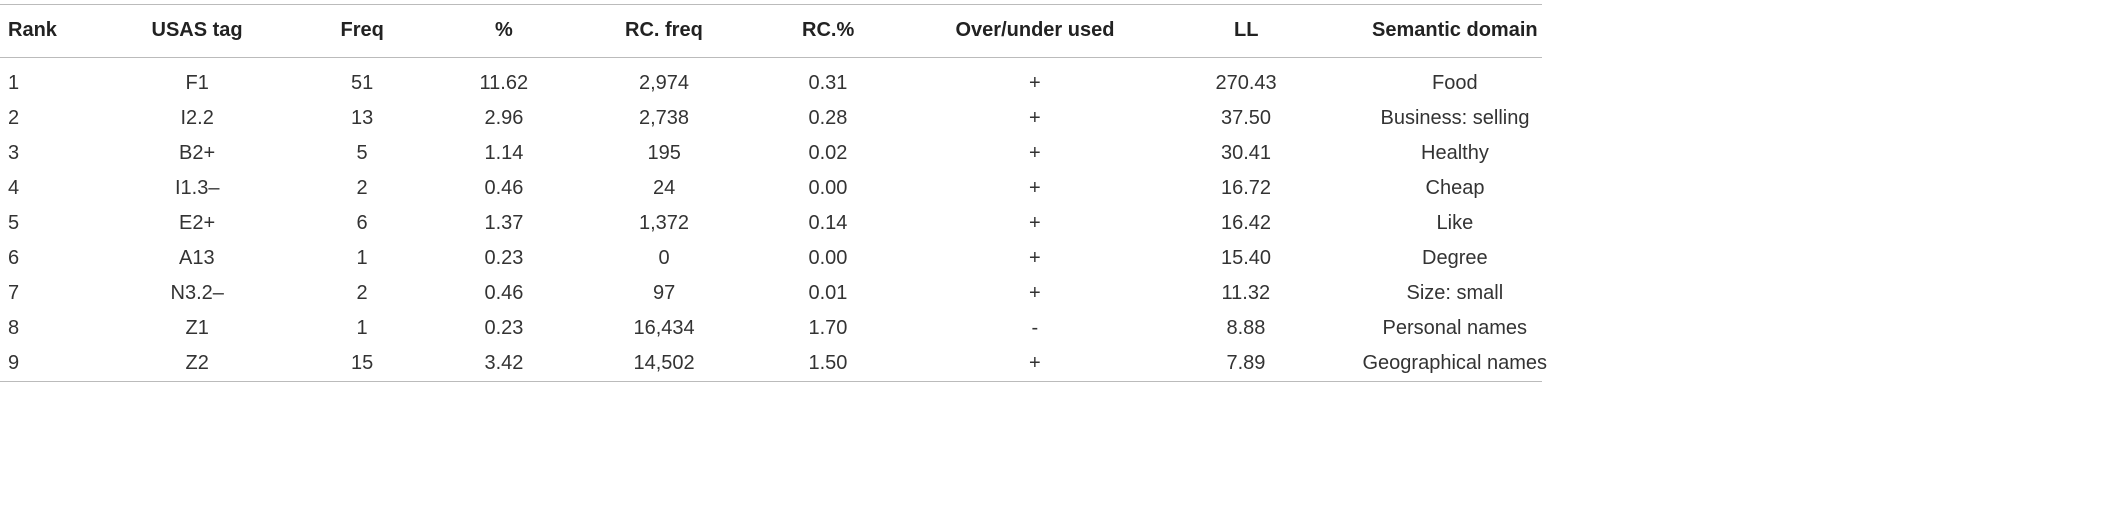 The height and width of the screenshot is (512, 2117). I want to click on table-cell: 2,738, so click(664, 118).